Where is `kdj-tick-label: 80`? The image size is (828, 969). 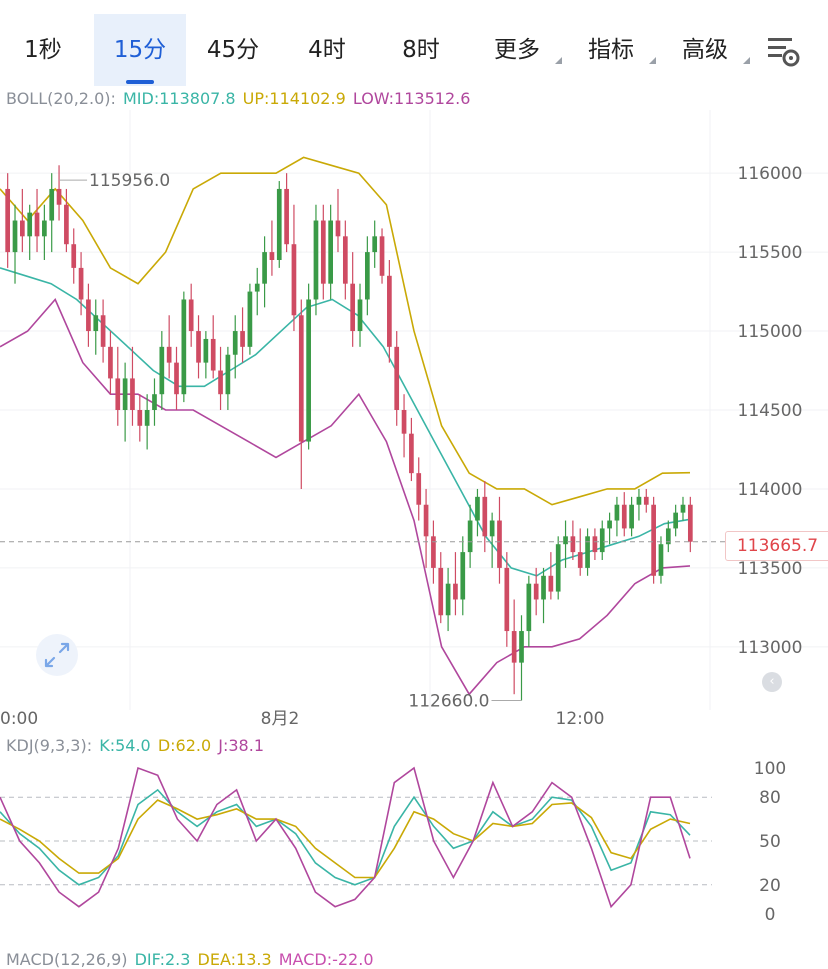
kdj-tick-label: 80 is located at coordinates (770, 798).